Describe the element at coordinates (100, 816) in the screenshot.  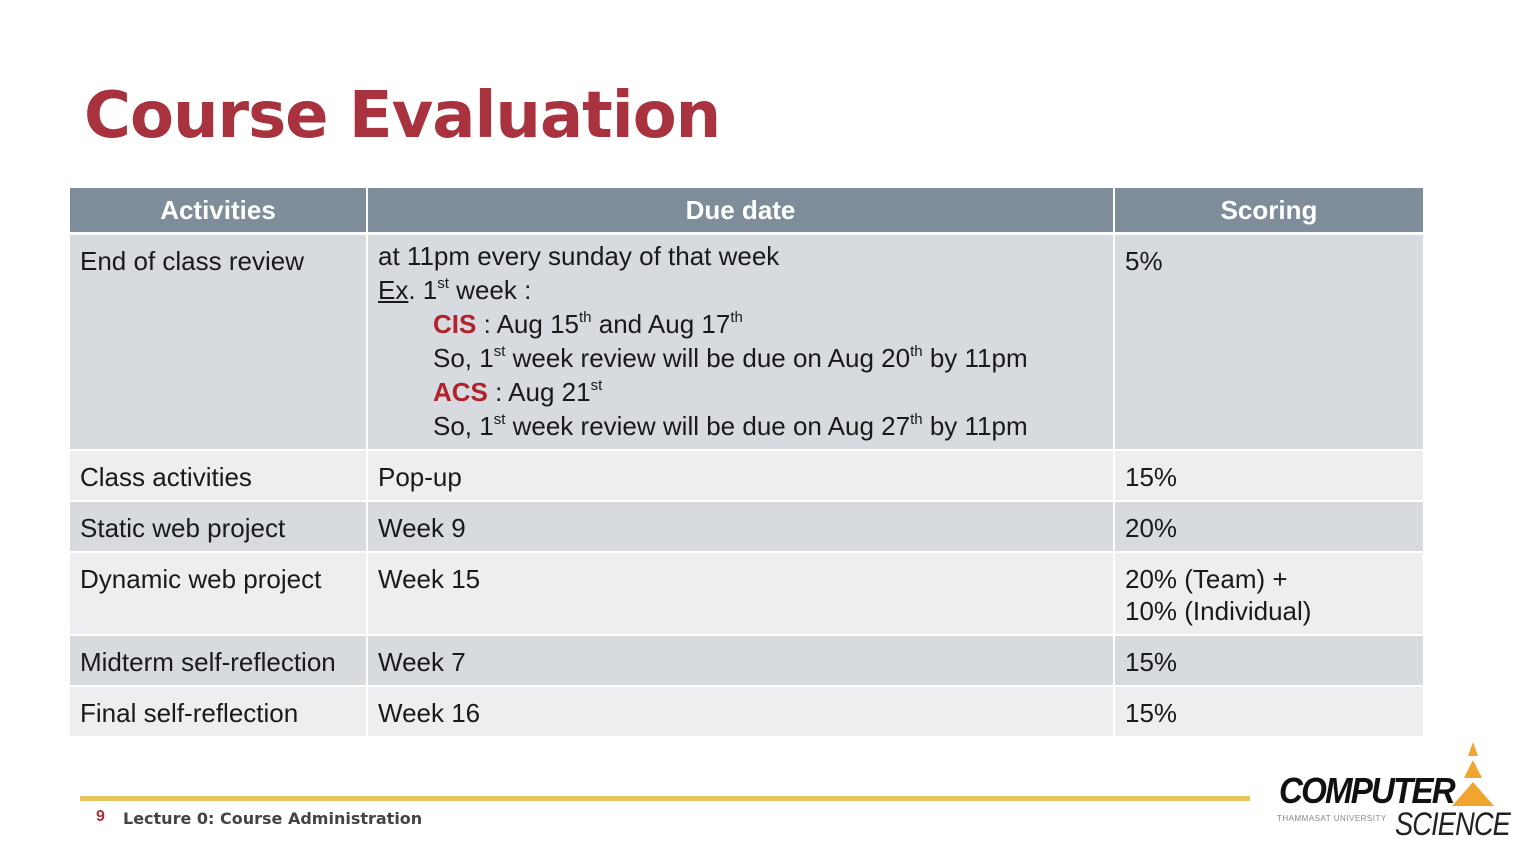
I see `page-number: 9` at that location.